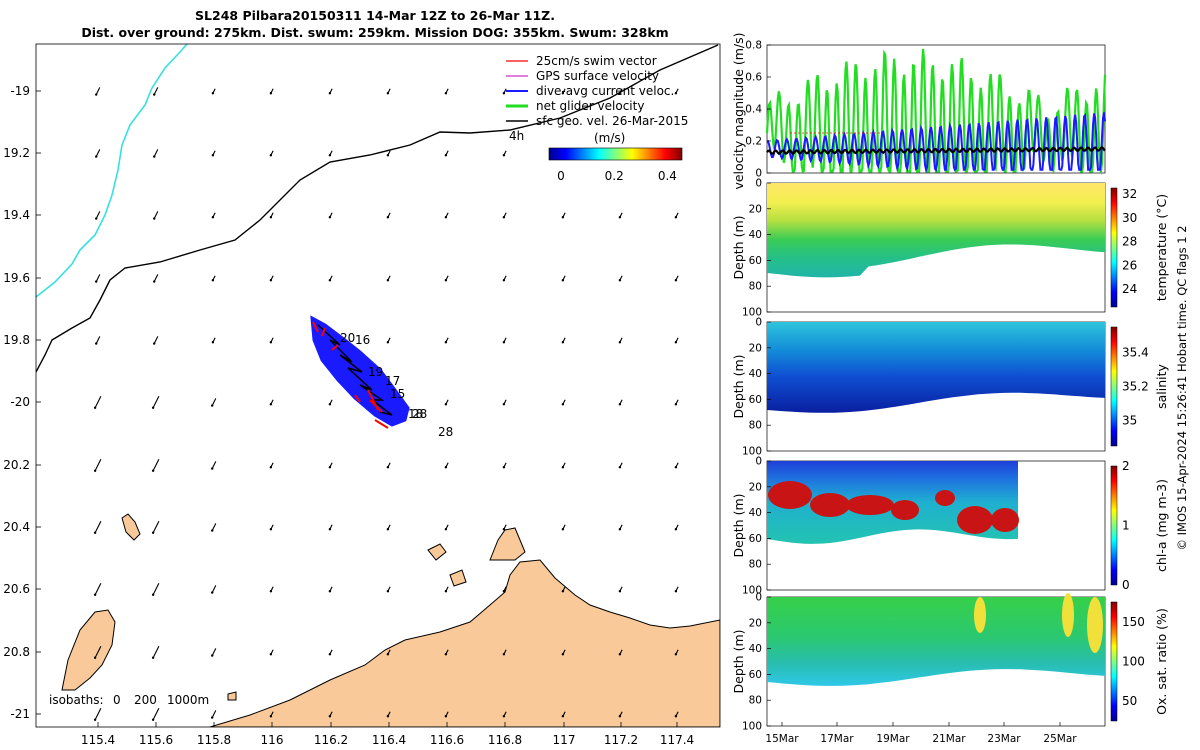 Image resolution: width=1200 pixels, height=750 pixels. I want to click on isobath-legend: isobaths: 0 200 1000m, so click(129, 700).